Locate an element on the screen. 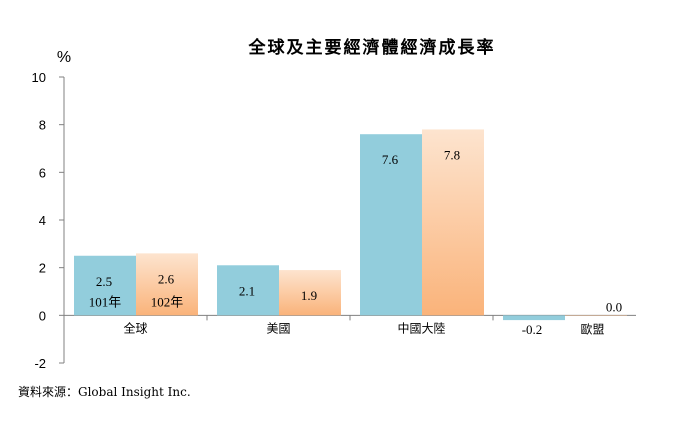 This screenshot has height=425, width=674. y-tick-label: 2 is located at coordinates (42, 268).